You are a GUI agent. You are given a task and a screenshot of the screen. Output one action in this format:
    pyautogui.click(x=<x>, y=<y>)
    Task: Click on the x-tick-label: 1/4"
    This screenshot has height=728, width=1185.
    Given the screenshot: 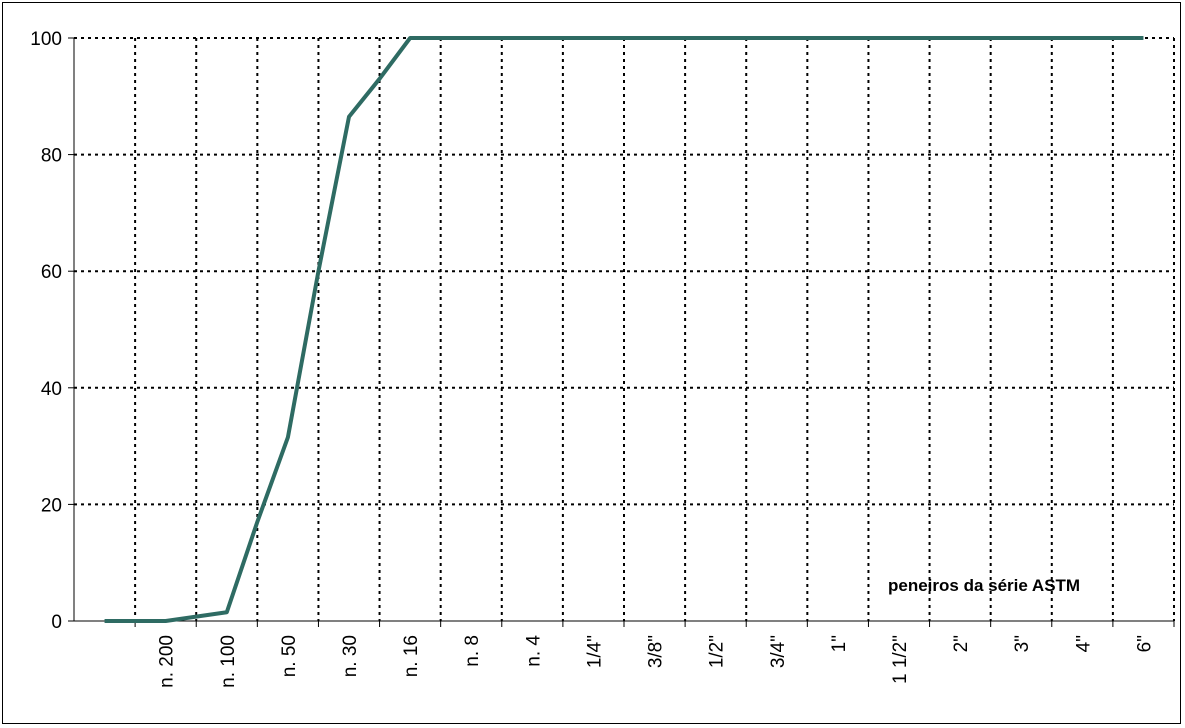 What is the action you would take?
    pyautogui.click(x=594, y=651)
    